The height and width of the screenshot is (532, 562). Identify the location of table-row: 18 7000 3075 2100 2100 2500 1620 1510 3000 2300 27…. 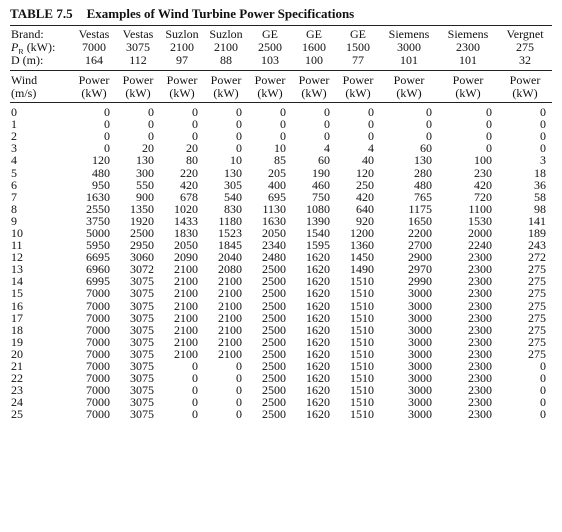
(281, 330).